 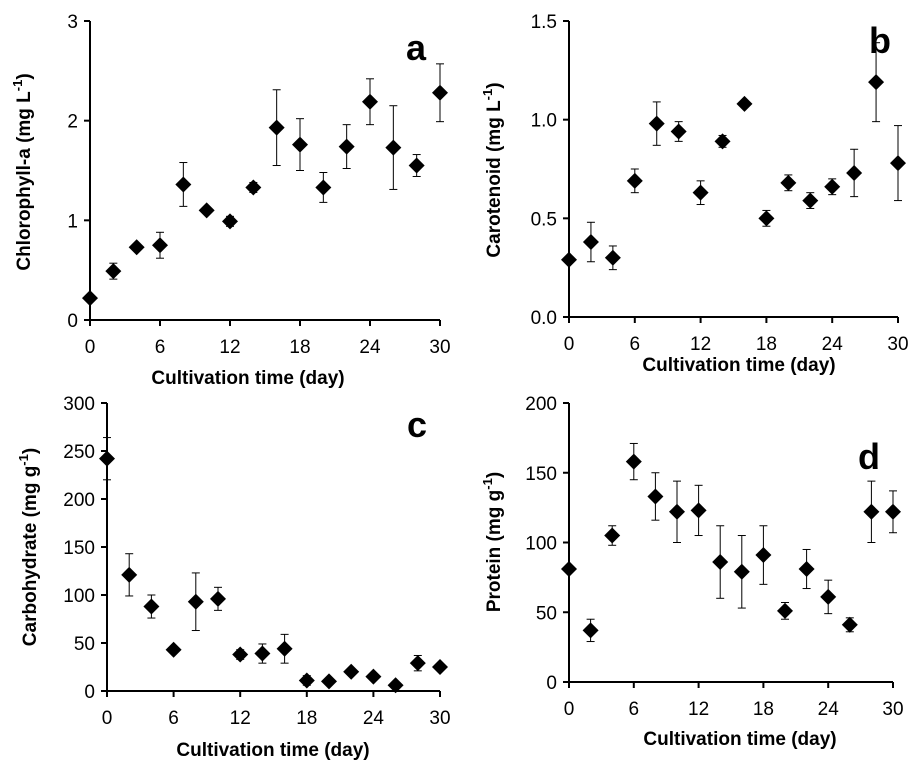 I want to click on y-axis-title: Protein (mg g-1), so click(x=492, y=542).